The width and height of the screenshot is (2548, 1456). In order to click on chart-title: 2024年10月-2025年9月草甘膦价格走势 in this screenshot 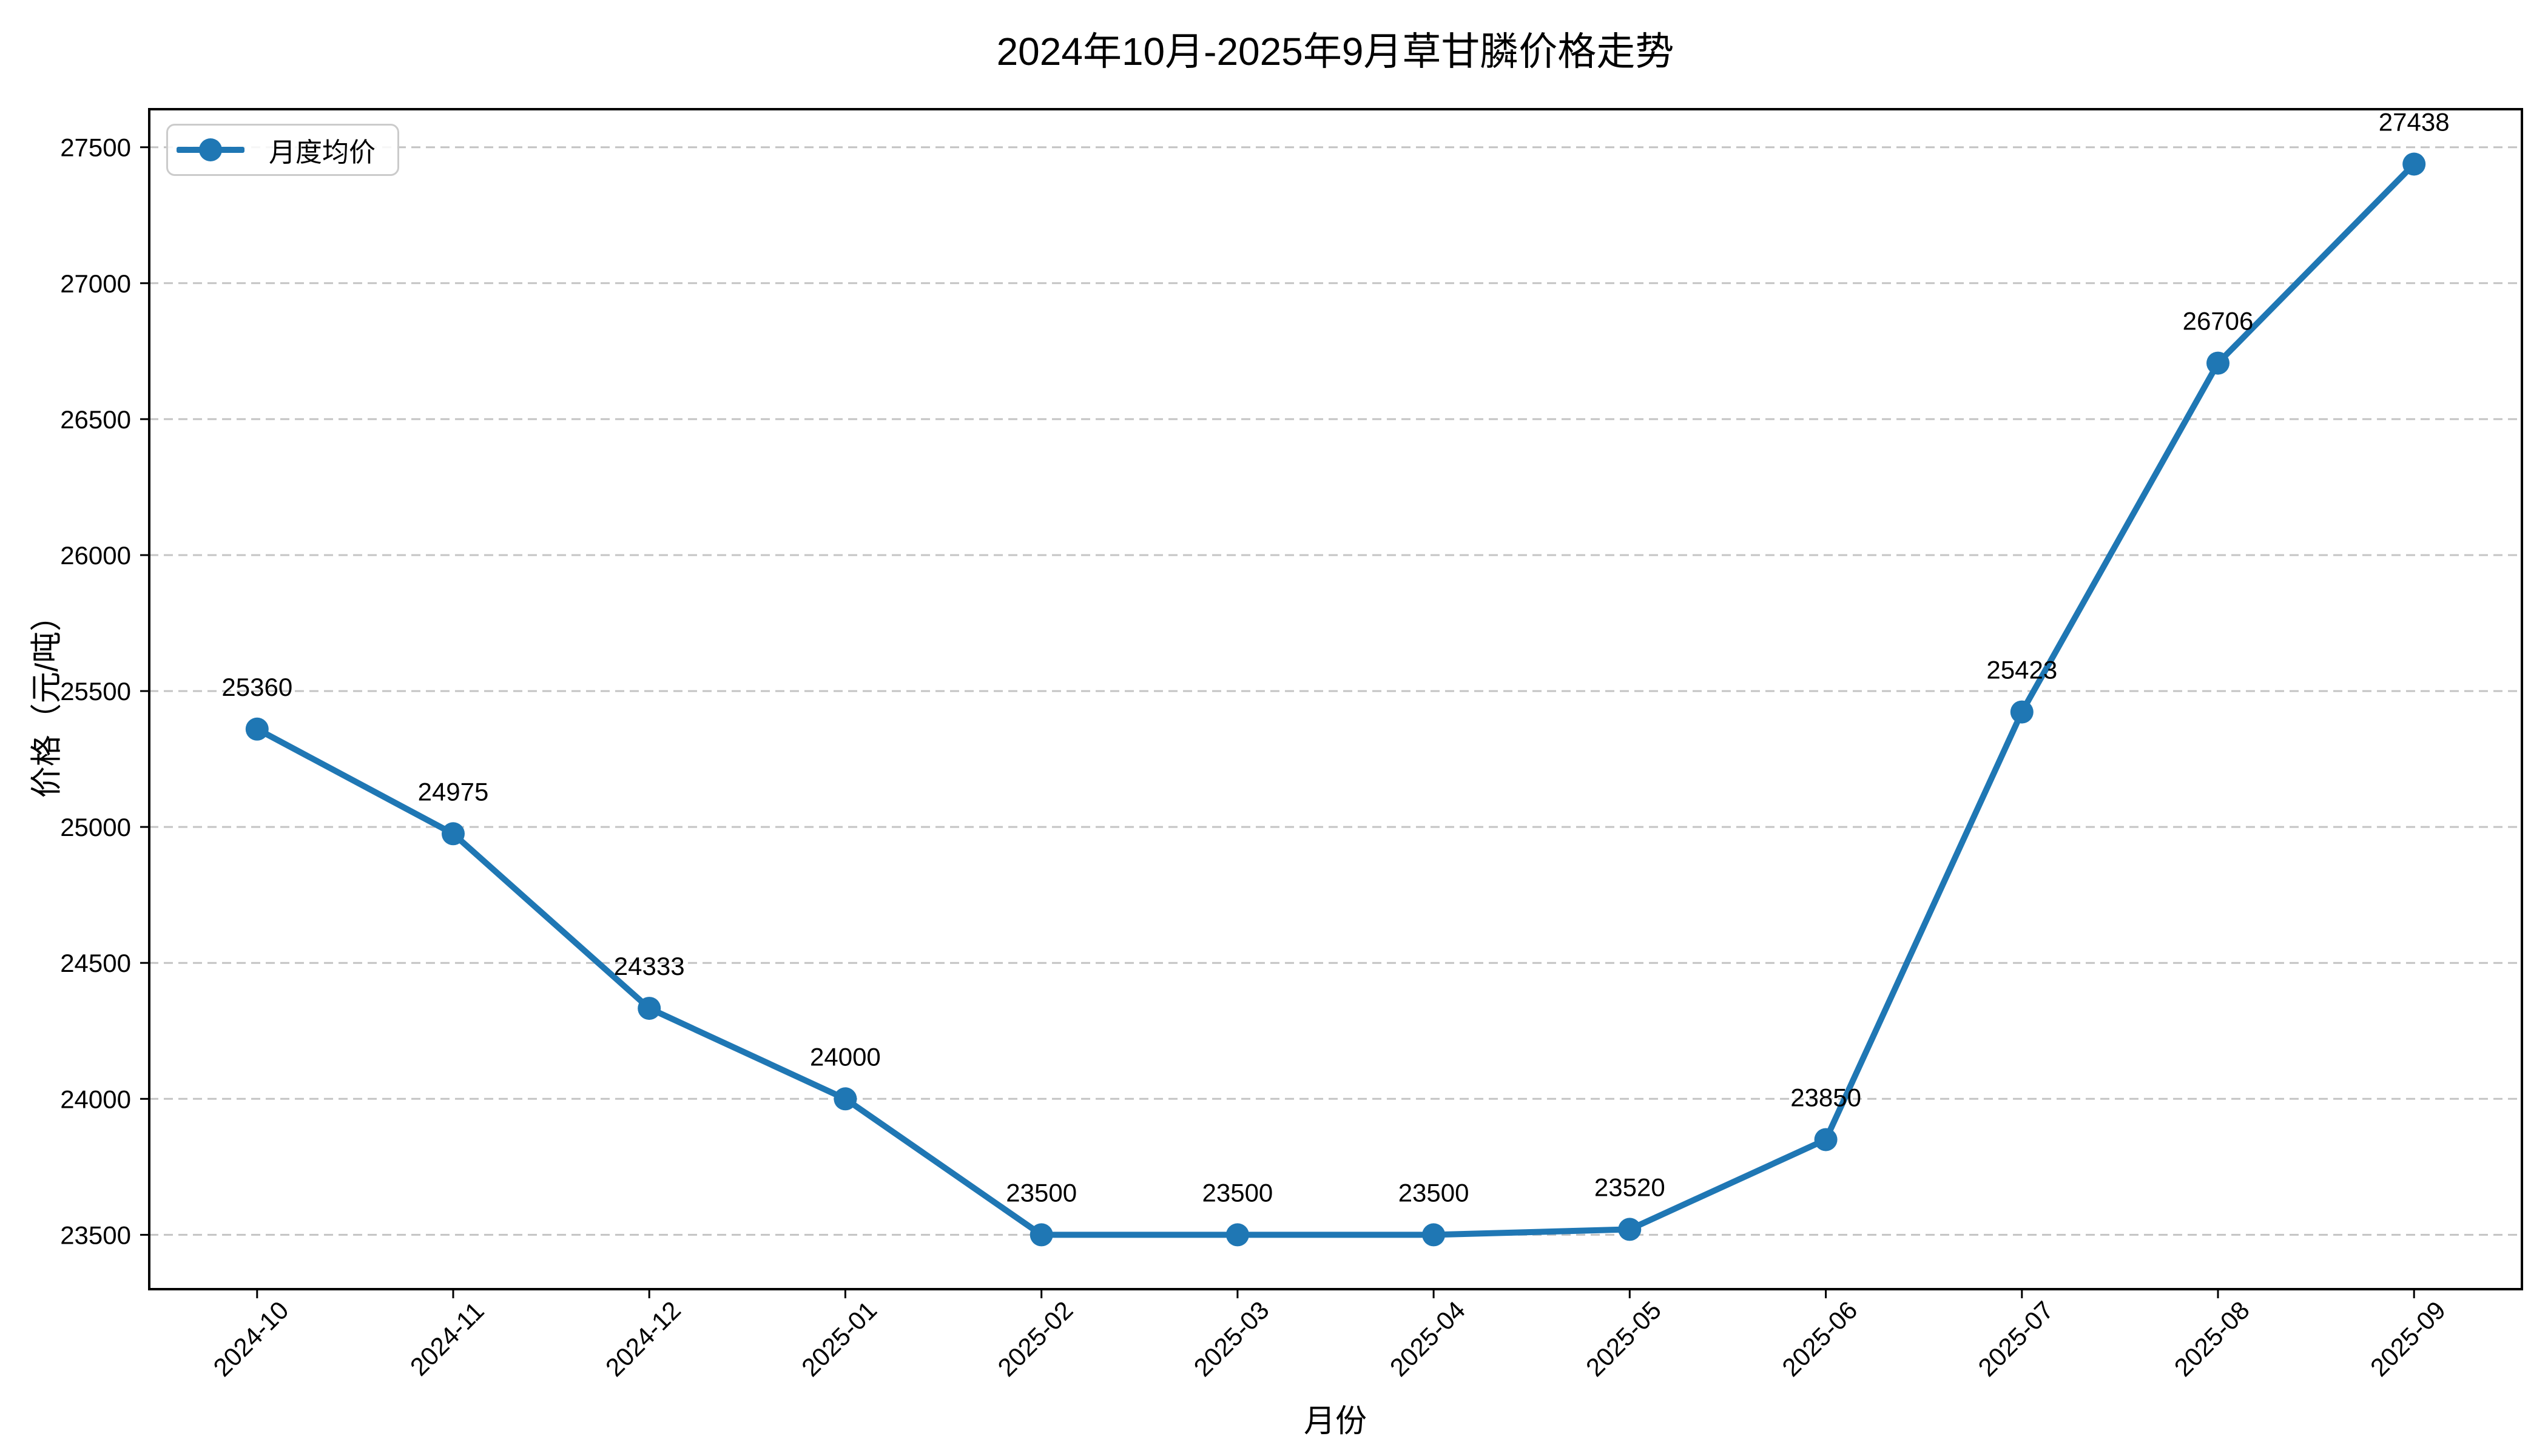, I will do `click(1335, 51)`.